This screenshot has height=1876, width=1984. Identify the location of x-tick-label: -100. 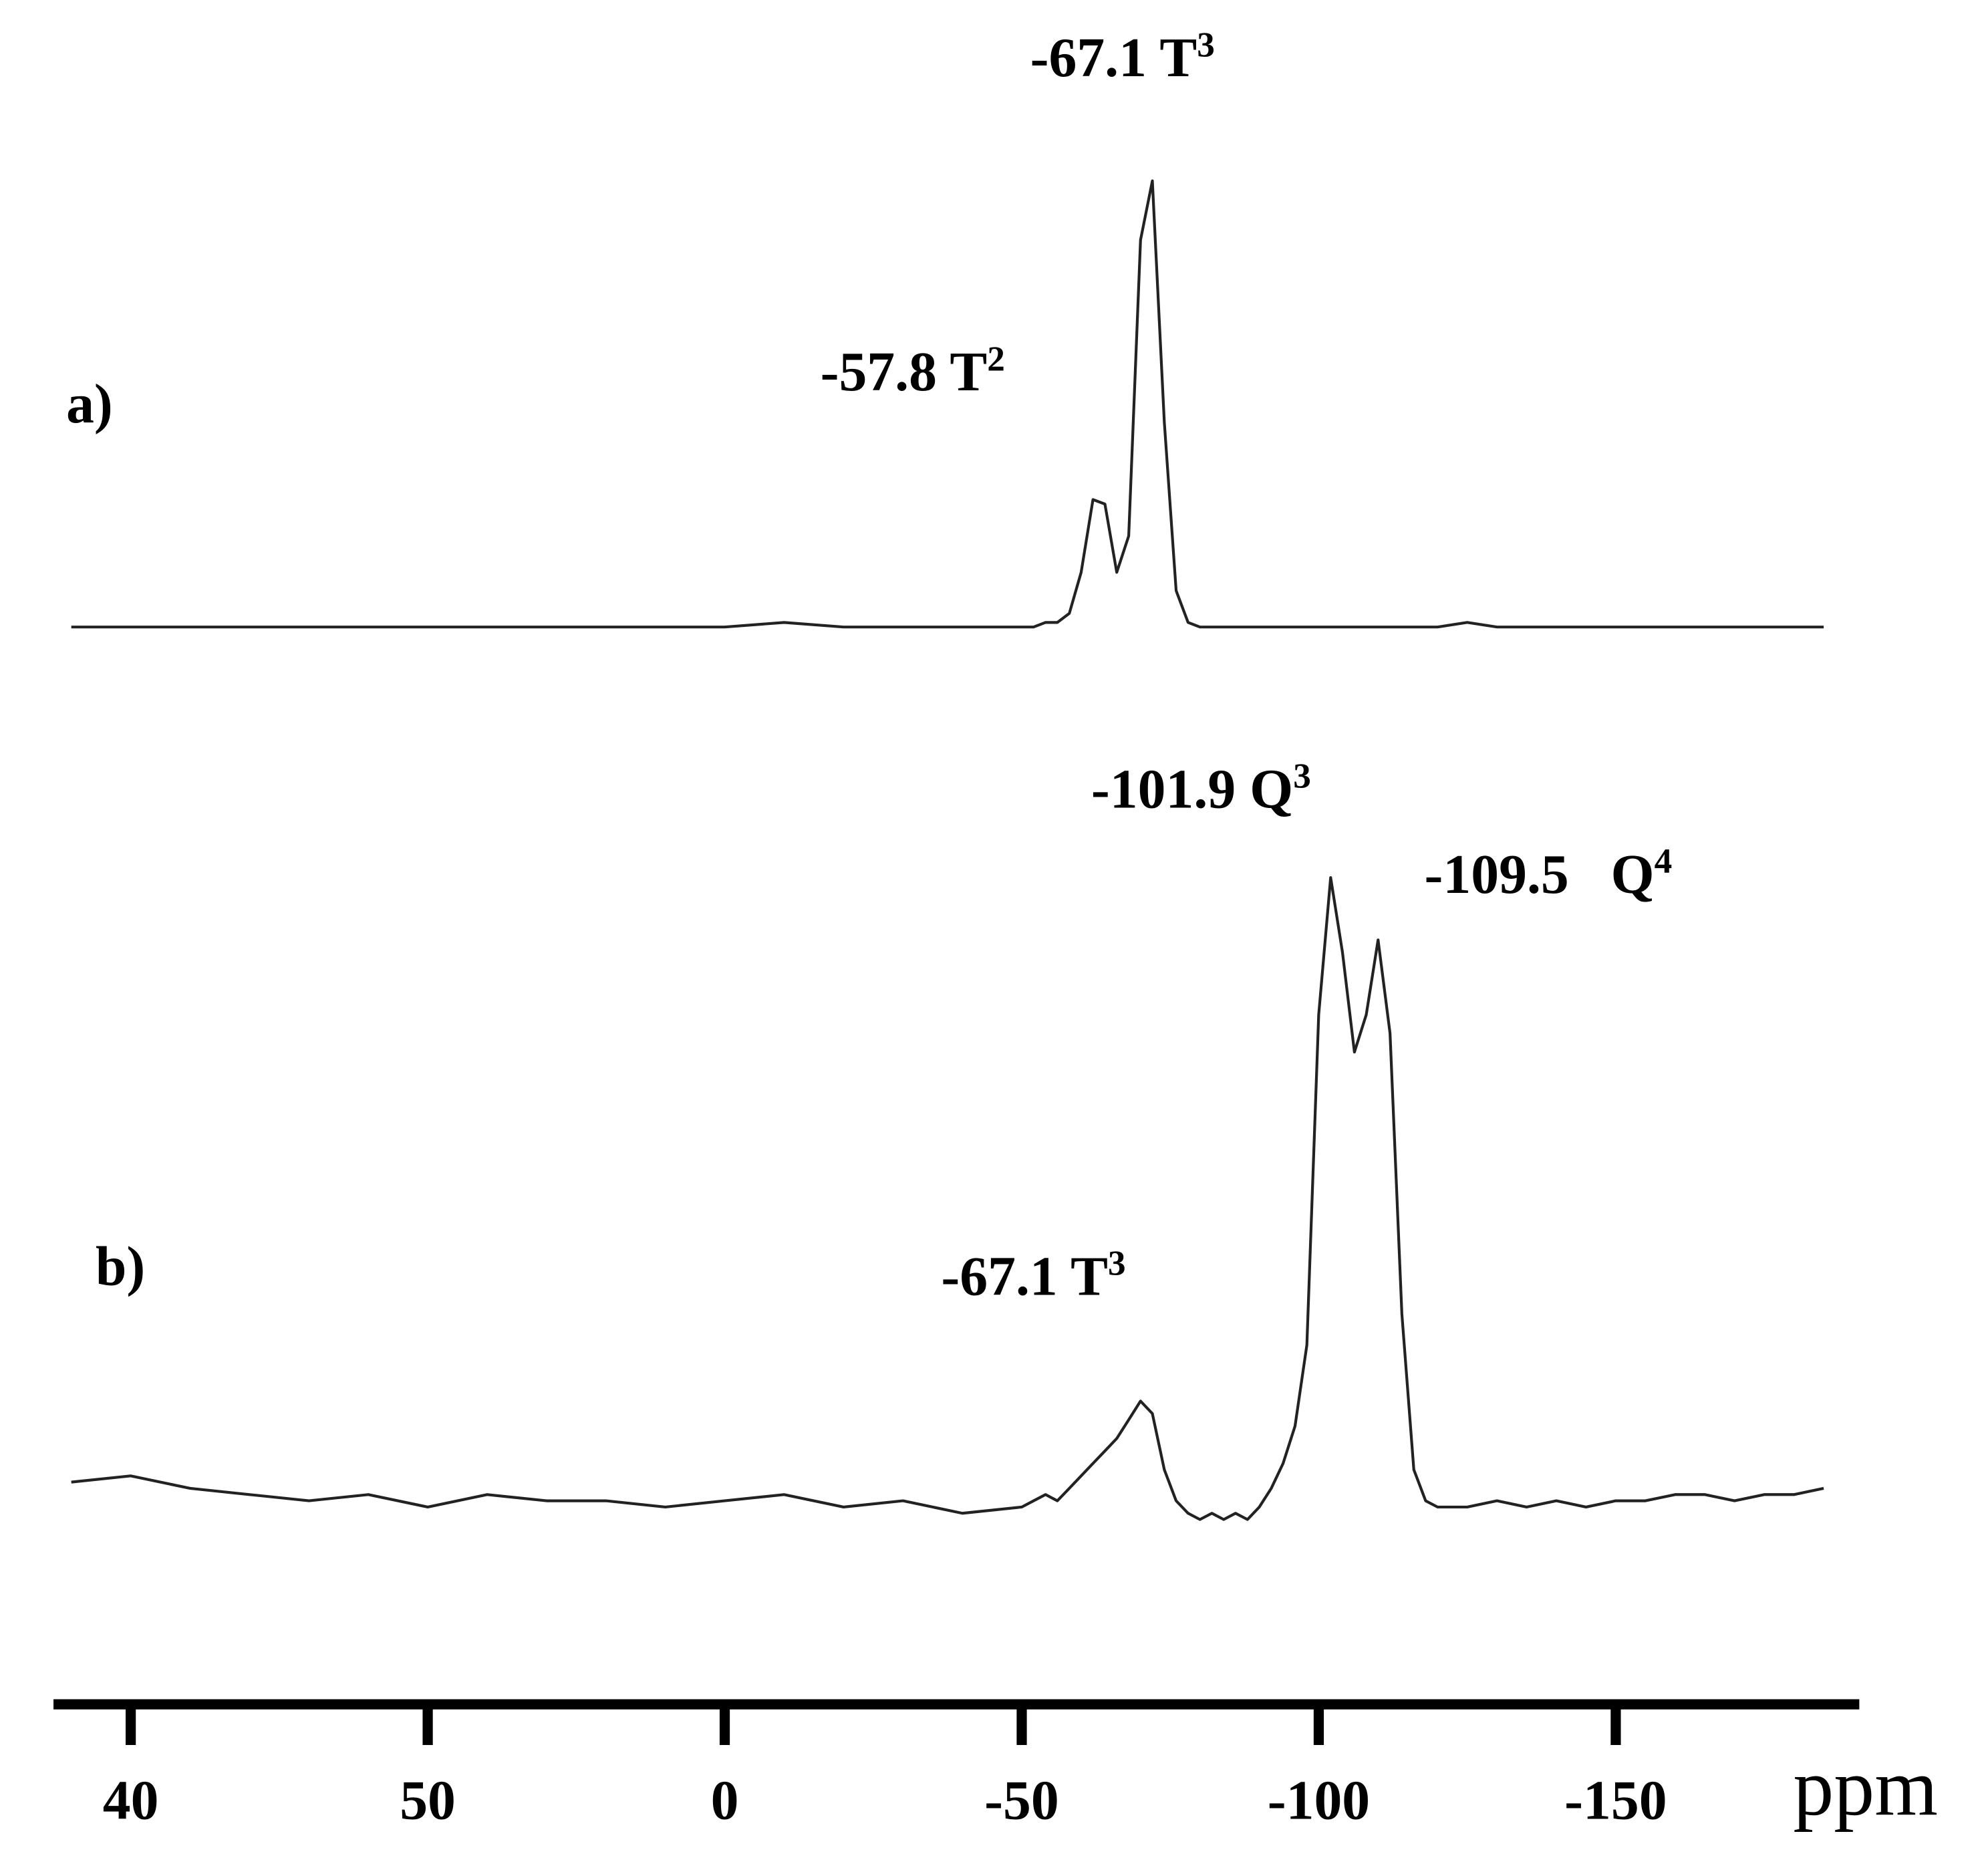
(1319, 1801).